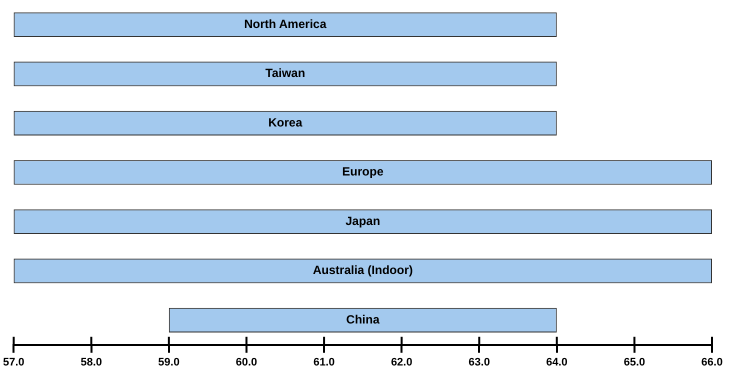 The width and height of the screenshot is (738, 376). What do you see at coordinates (557, 362) in the screenshot?
I see `x-tick-label: 64.0` at bounding box center [557, 362].